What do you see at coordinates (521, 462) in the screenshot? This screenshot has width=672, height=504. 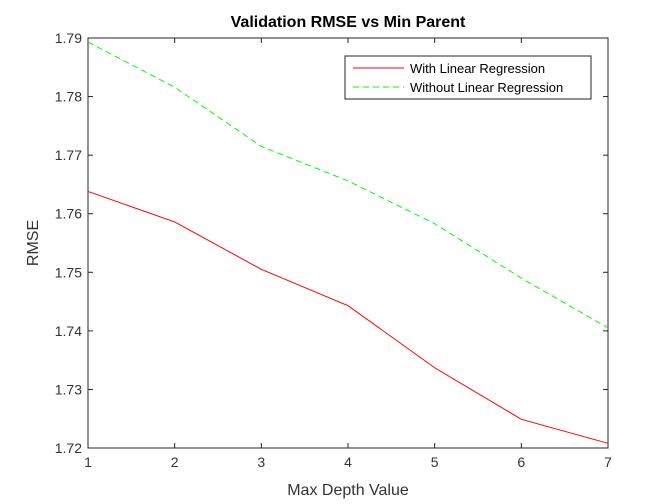 I see `x-tick-label: 6` at bounding box center [521, 462].